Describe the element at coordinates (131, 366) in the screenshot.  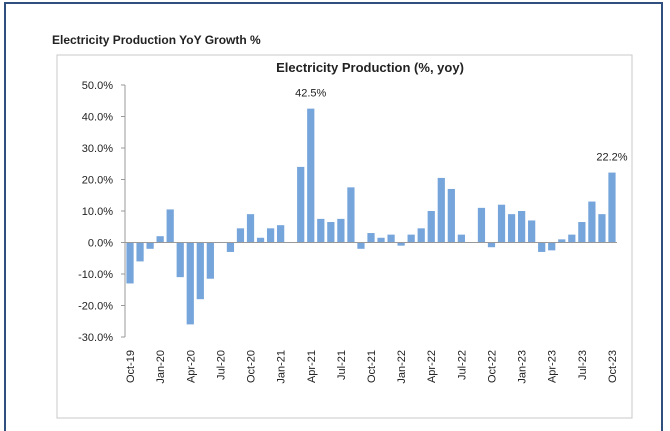
I see `x-tick-label: Oct-19` at that location.